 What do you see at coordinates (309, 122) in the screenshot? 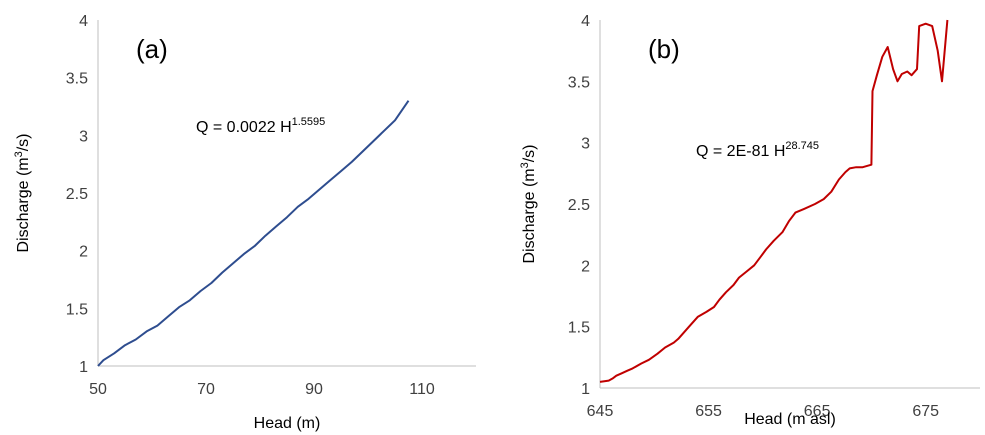
I see `equation-exponent: 1.5595` at bounding box center [309, 122].